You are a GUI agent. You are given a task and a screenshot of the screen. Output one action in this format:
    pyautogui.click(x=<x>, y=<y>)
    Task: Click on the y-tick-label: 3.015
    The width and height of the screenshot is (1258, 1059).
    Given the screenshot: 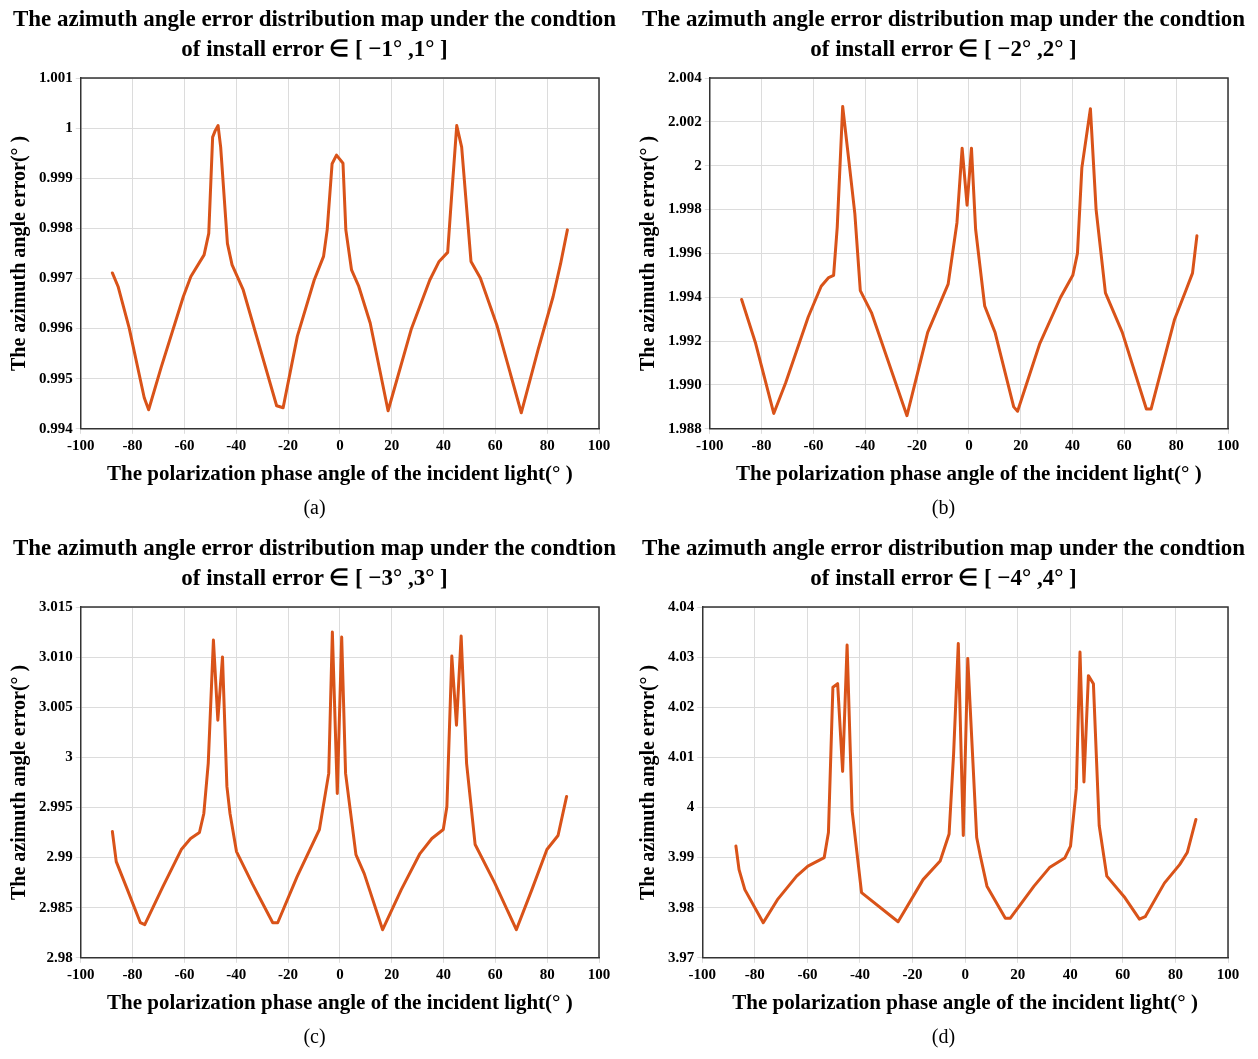 What is the action you would take?
    pyautogui.click(x=56, y=605)
    